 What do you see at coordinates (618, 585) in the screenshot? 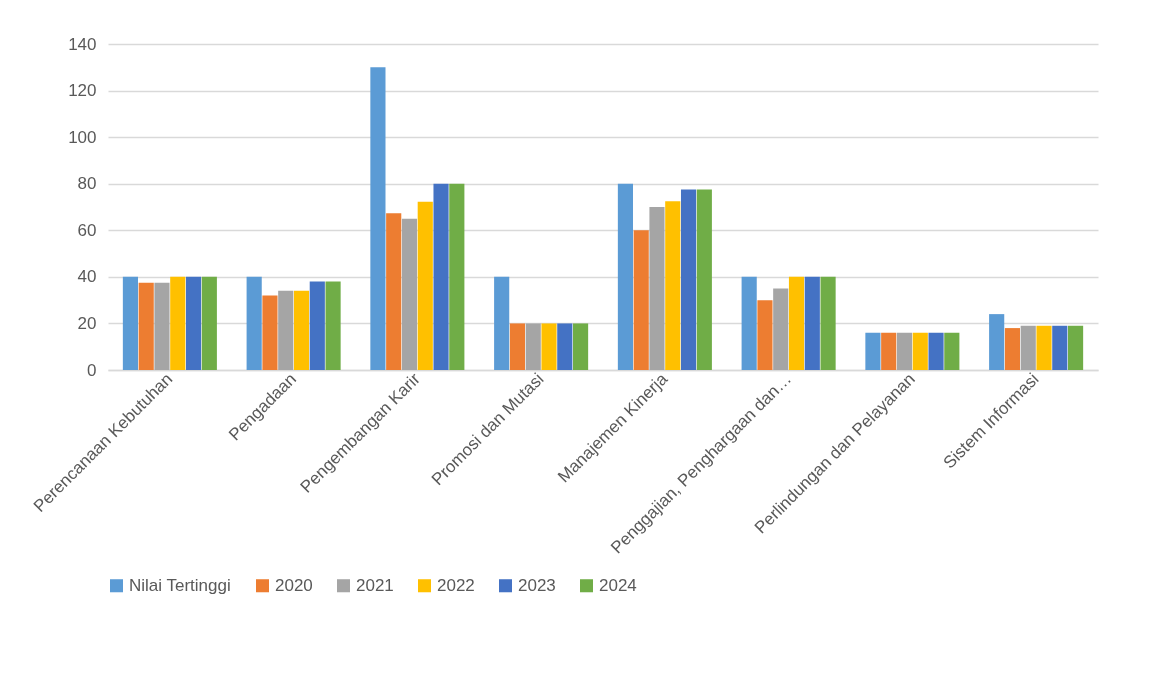
I see `legend-label: 2024` at bounding box center [618, 585].